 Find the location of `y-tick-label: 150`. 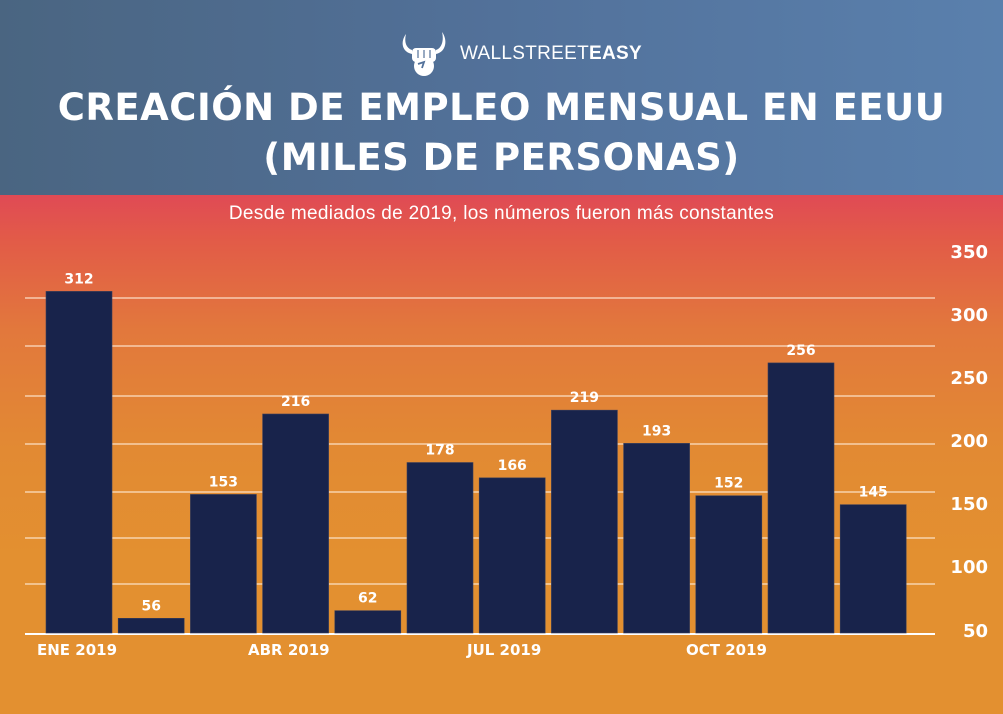

y-tick-label: 150 is located at coordinates (969, 504).